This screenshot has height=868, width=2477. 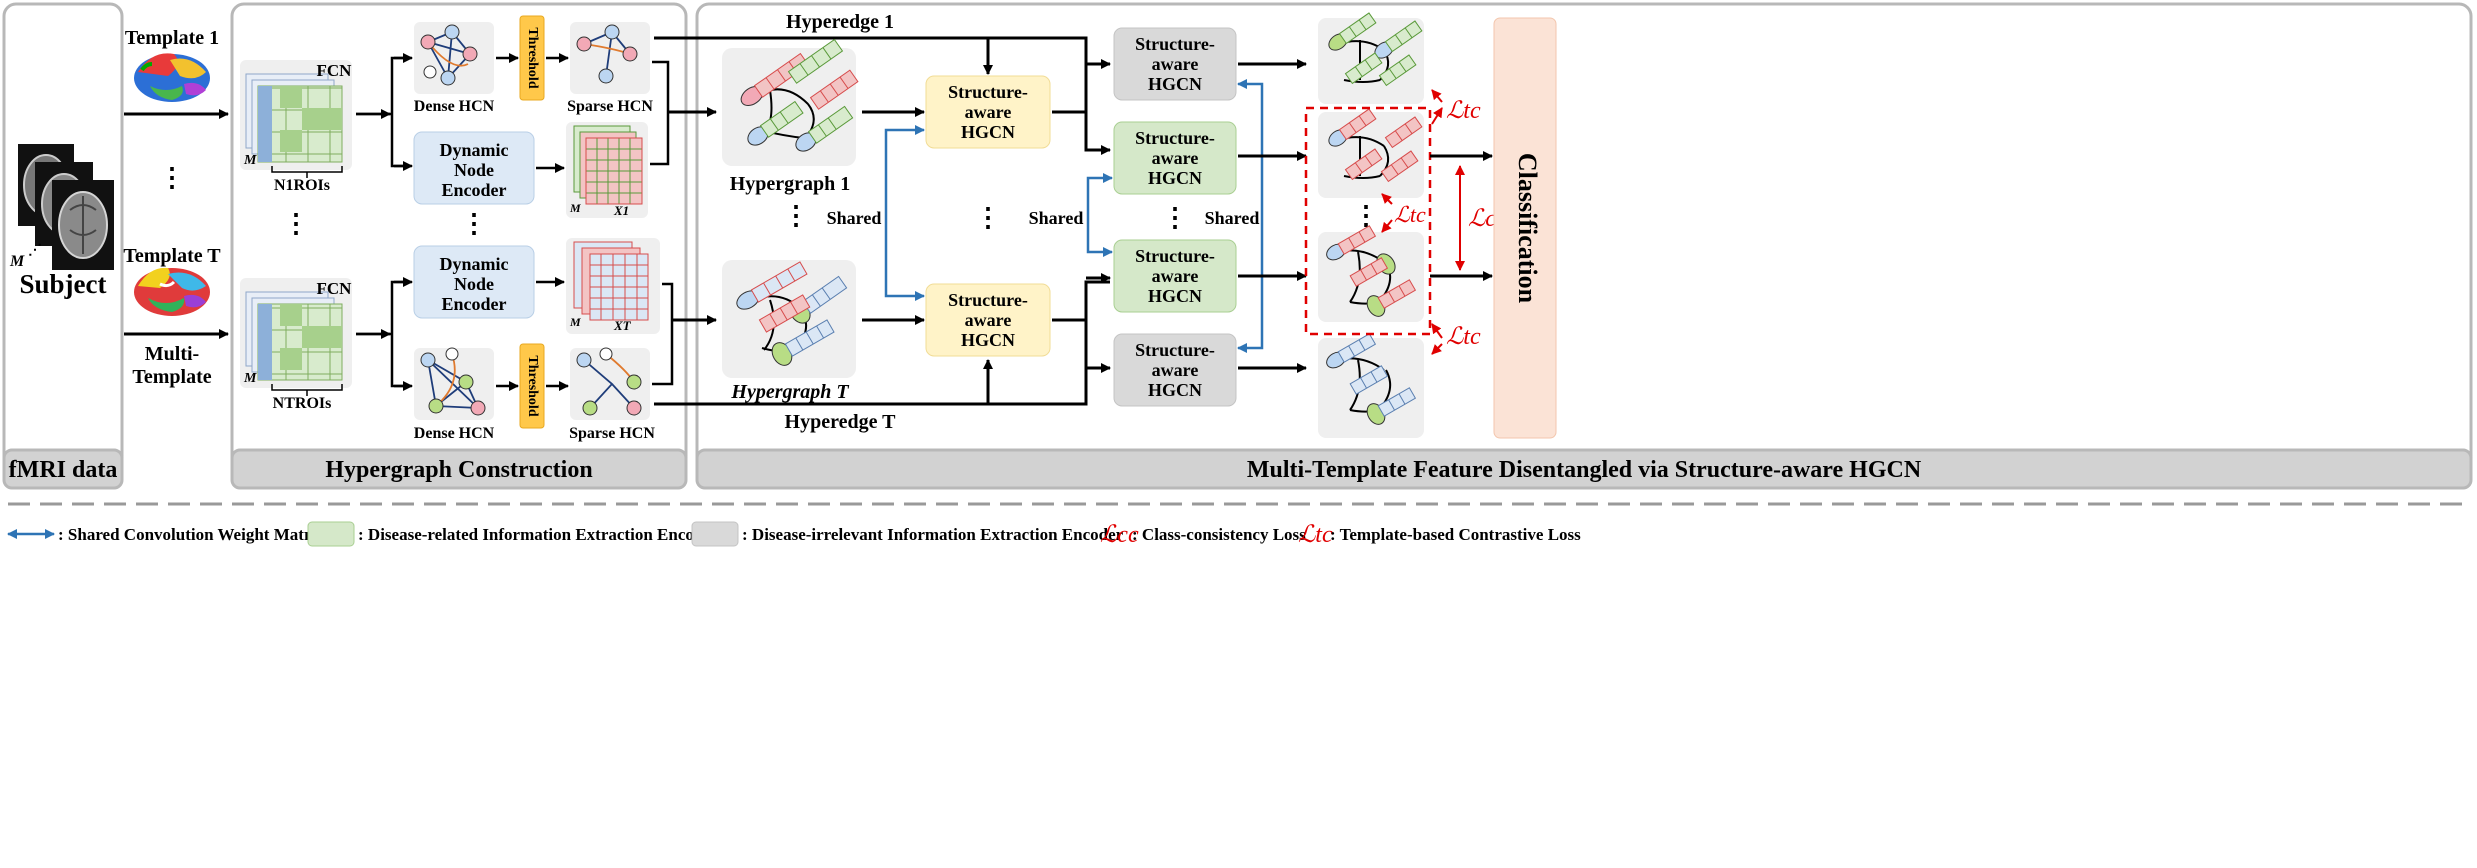 What do you see at coordinates (17, 261) in the screenshot?
I see `subject-m-label: M` at bounding box center [17, 261].